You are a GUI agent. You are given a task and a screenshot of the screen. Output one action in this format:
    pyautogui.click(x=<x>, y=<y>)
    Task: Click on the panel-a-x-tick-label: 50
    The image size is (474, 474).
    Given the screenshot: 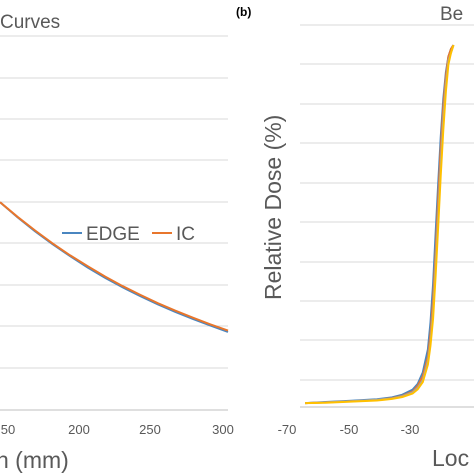 What is the action you would take?
    pyautogui.click(x=8, y=429)
    